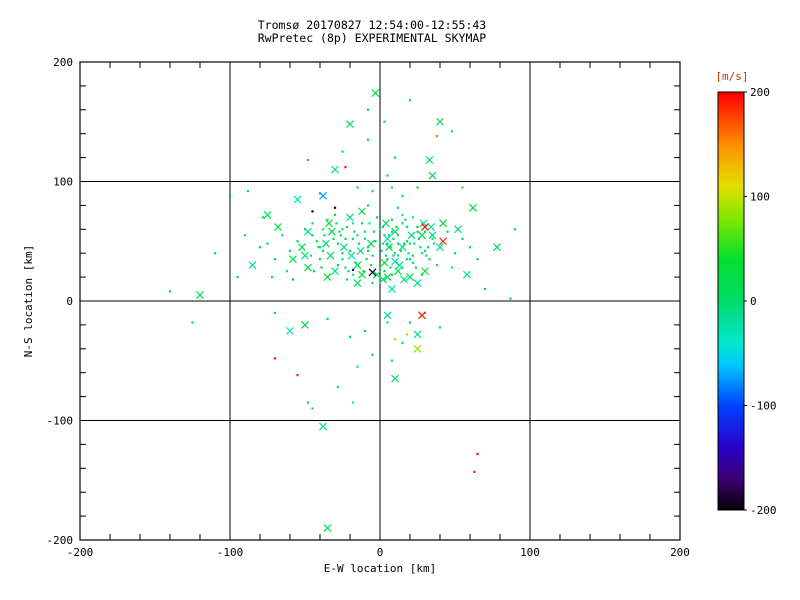 Image resolution: width=800 pixels, height=600 pixels. What do you see at coordinates (69, 301) in the screenshot?
I see `y-tick-label: 0` at bounding box center [69, 301].